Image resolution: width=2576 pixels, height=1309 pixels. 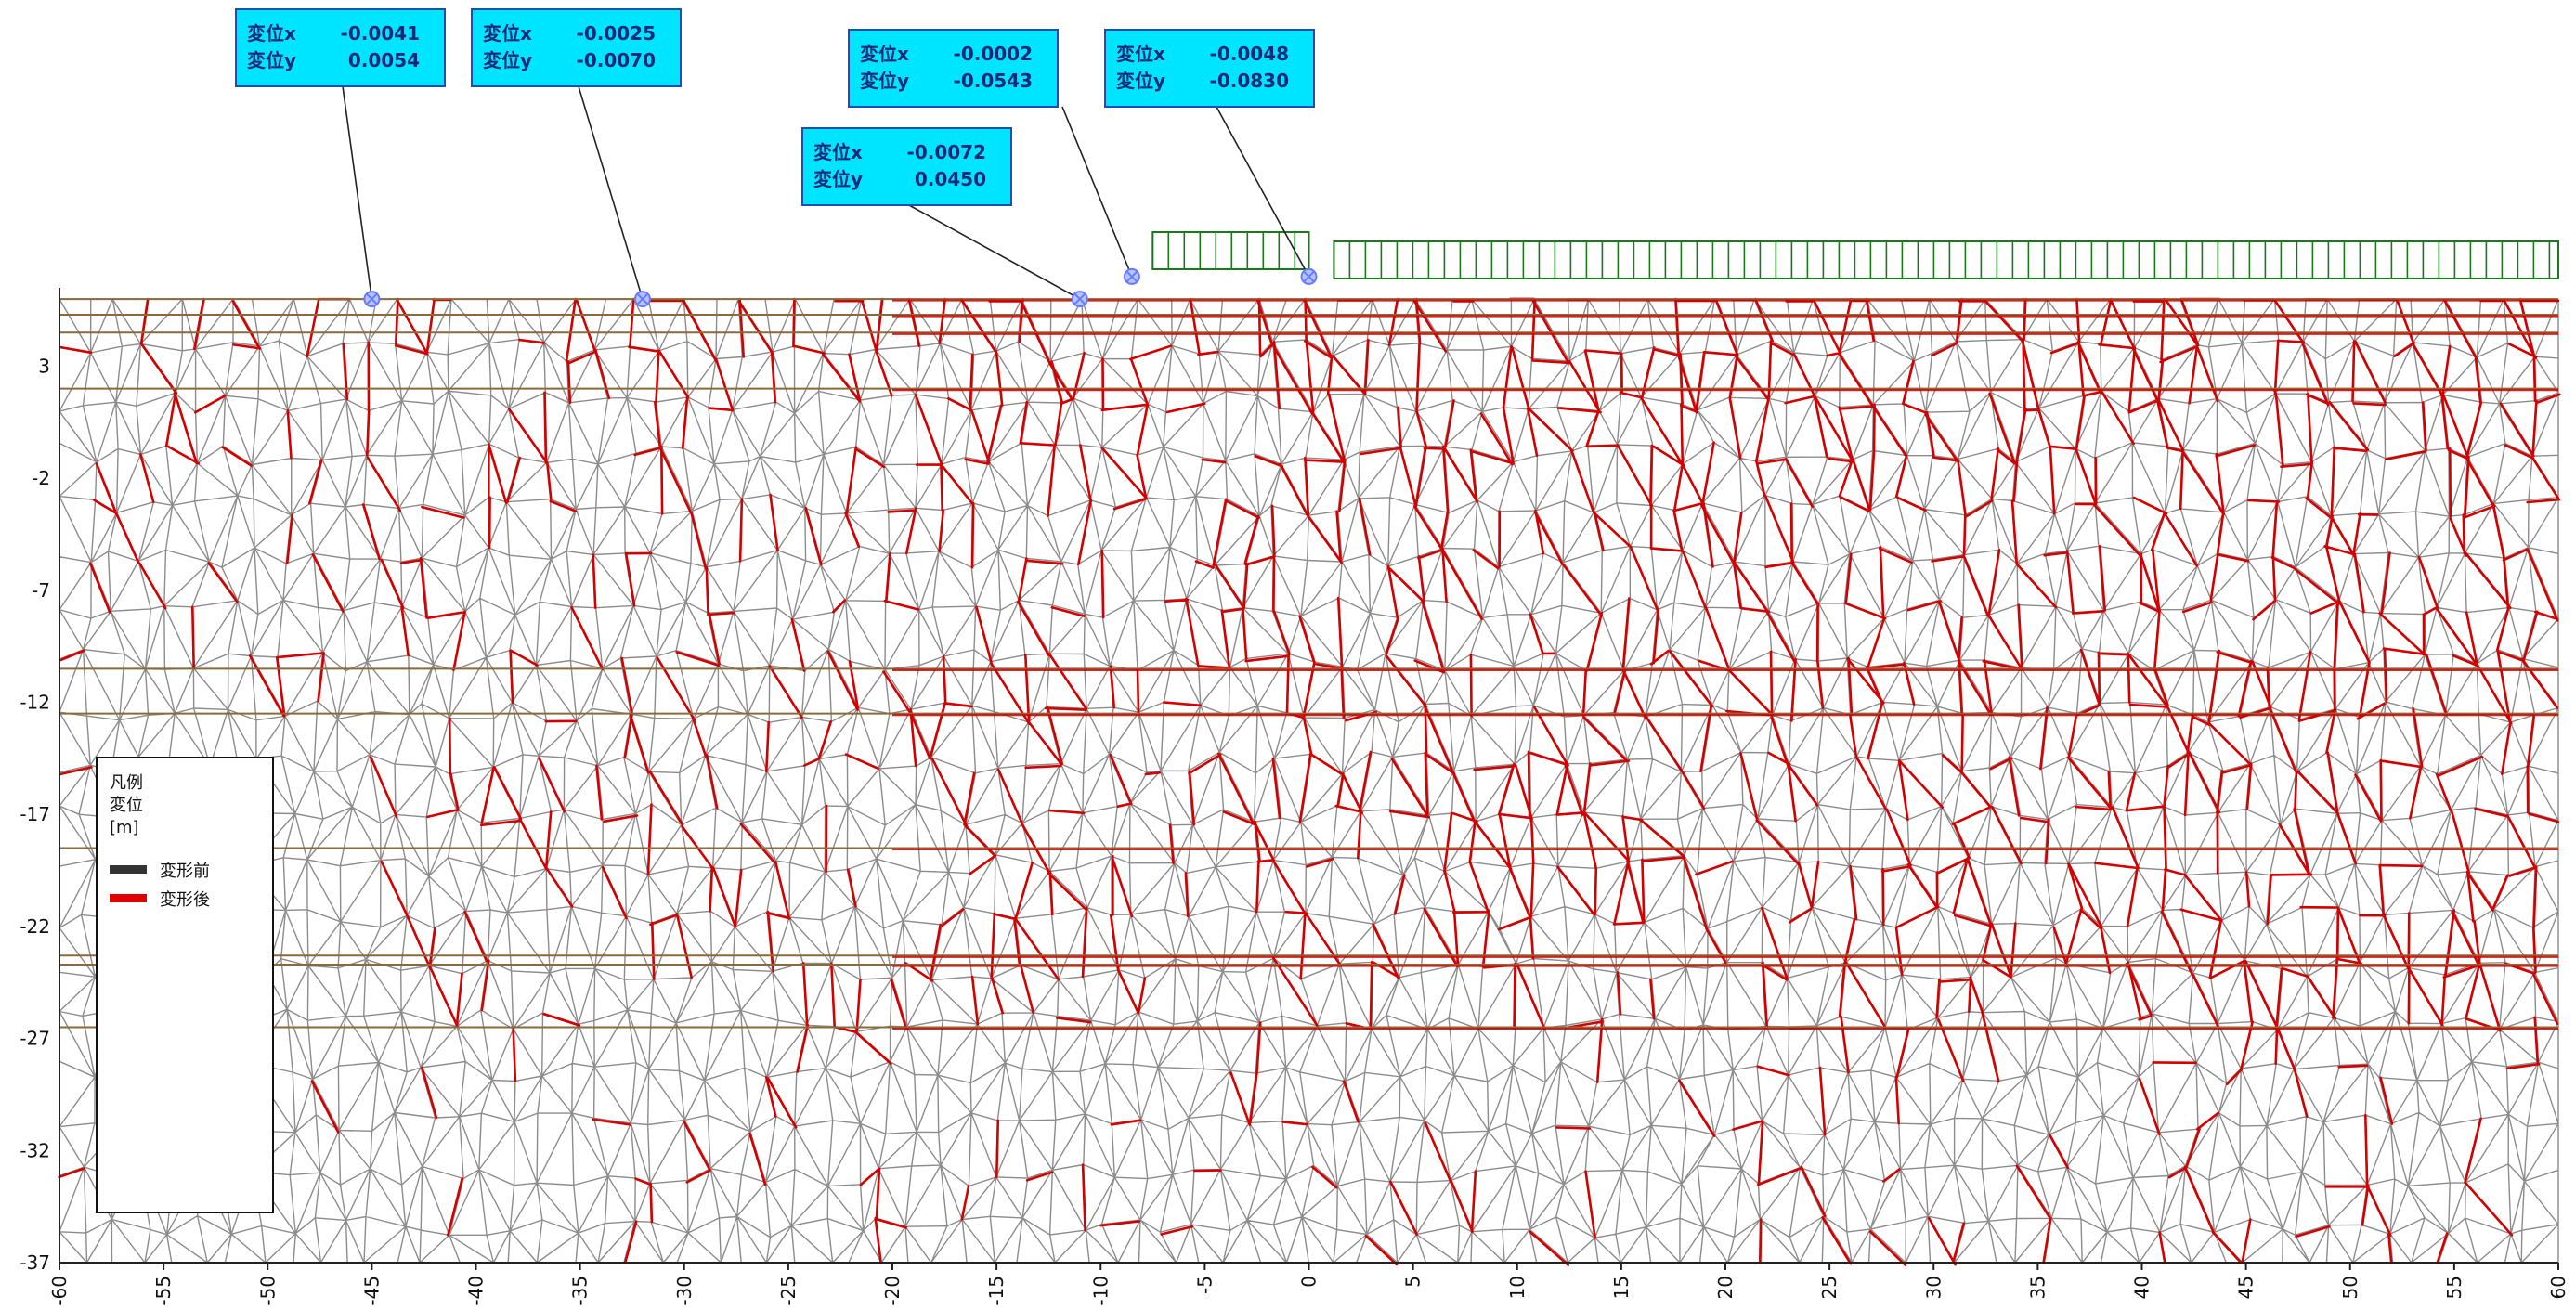 I want to click on y-tick-labels: 3 -2 -7 -12 -17 -22 -27 -32 -37, so click(x=35, y=814).